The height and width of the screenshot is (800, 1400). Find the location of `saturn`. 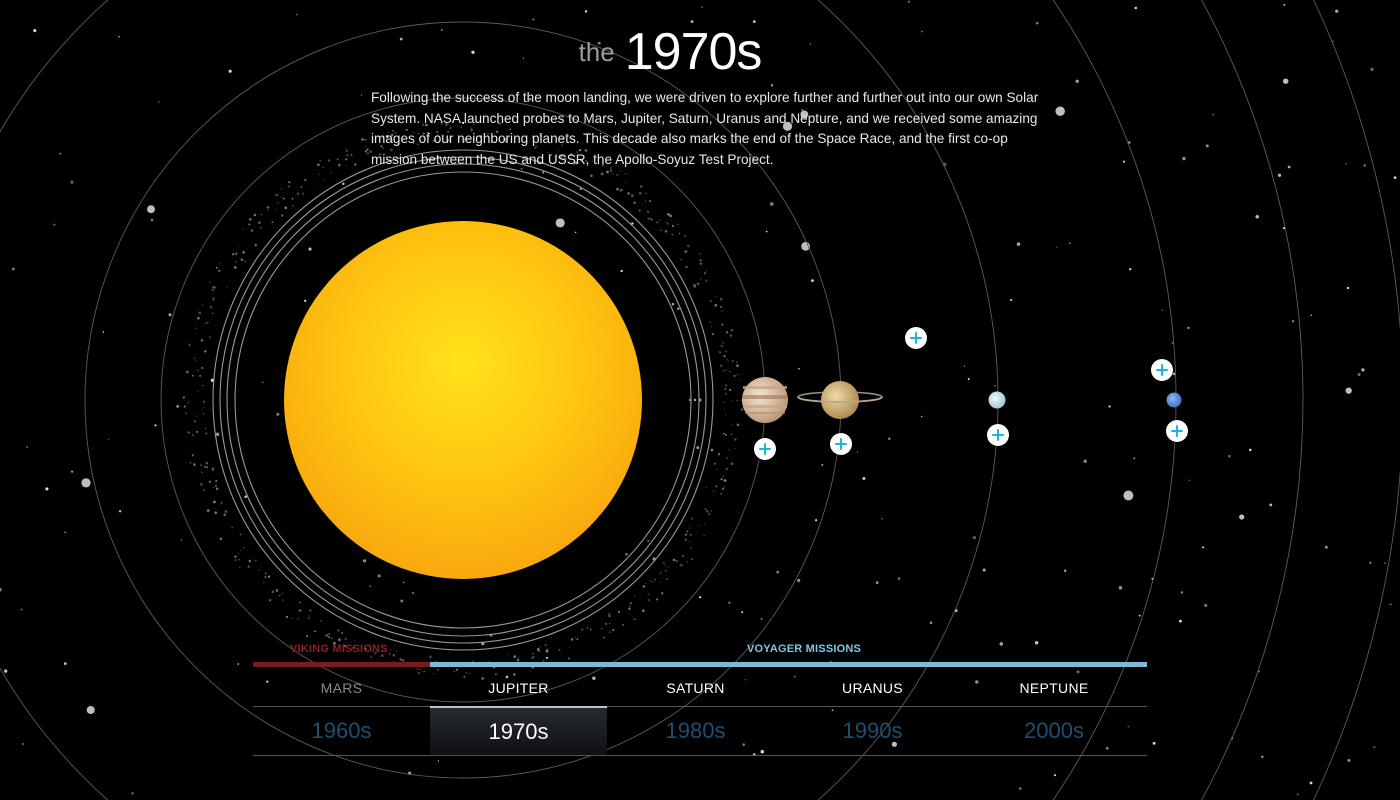

saturn is located at coordinates (840, 400).